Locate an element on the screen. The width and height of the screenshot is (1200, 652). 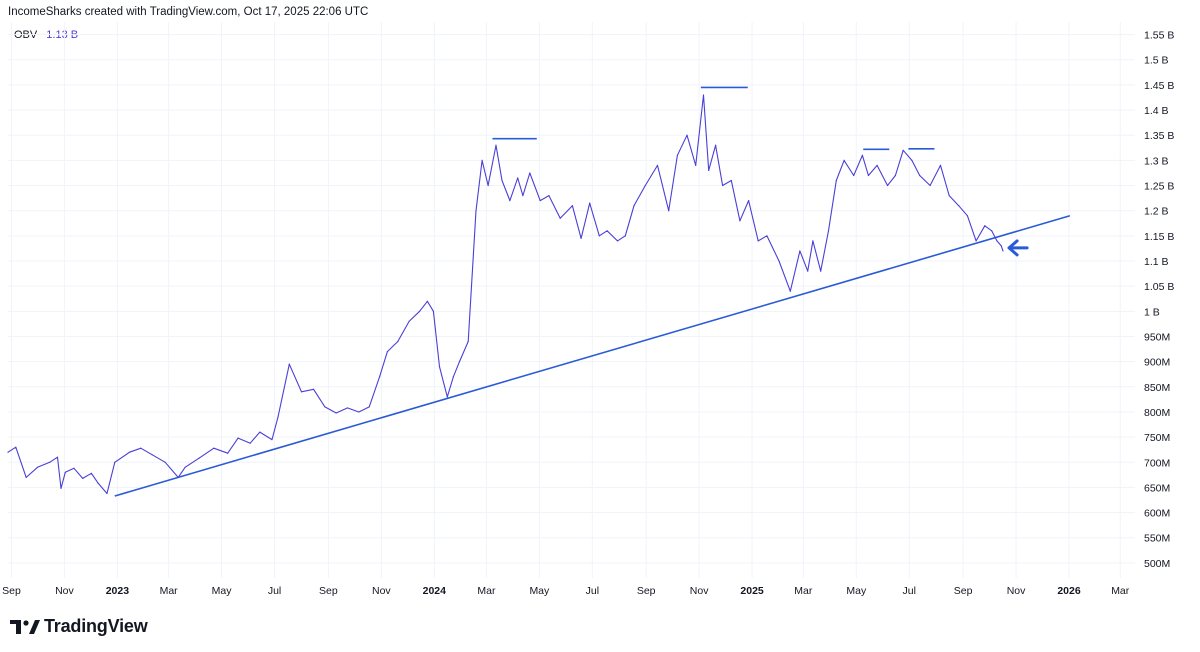
y-tick-label: 550M is located at coordinates (1157, 539).